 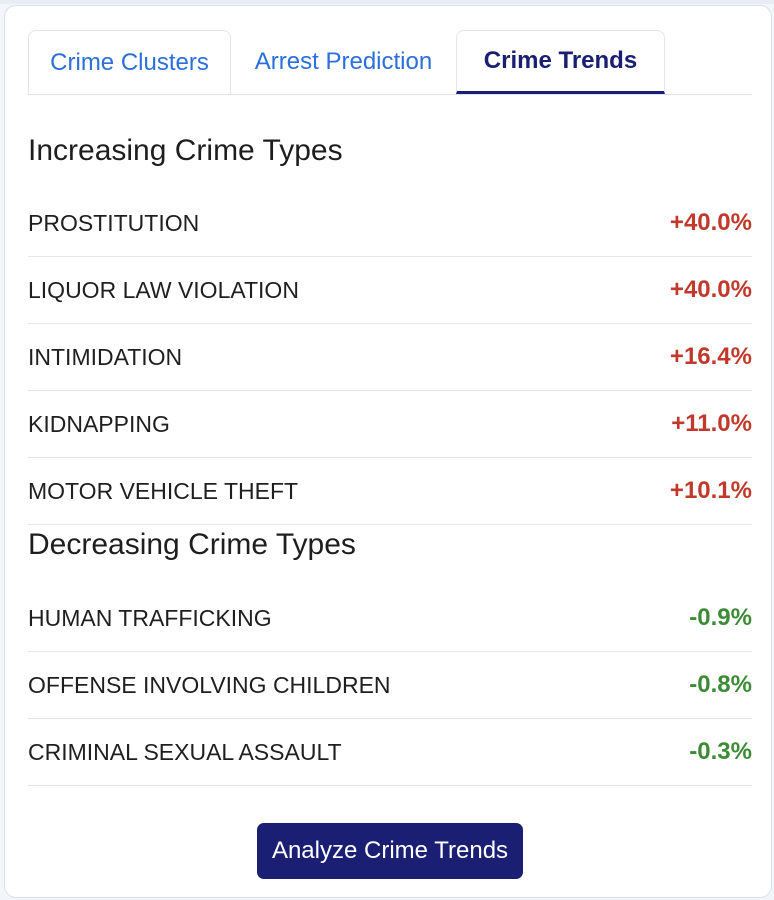 I want to click on crime-type-name: INTIMIDATION, so click(x=105, y=356).